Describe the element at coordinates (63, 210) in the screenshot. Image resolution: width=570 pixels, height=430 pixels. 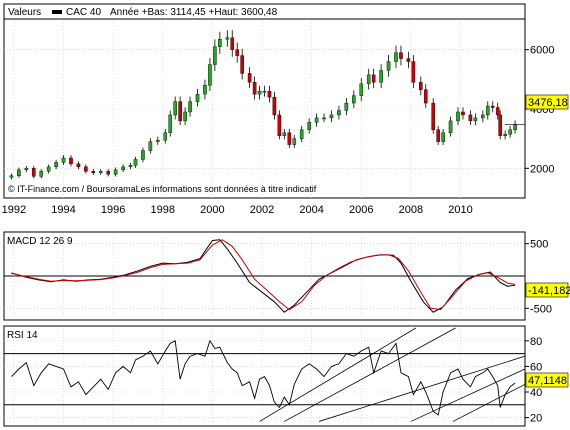
I see `x-tick-label: 1994` at that location.